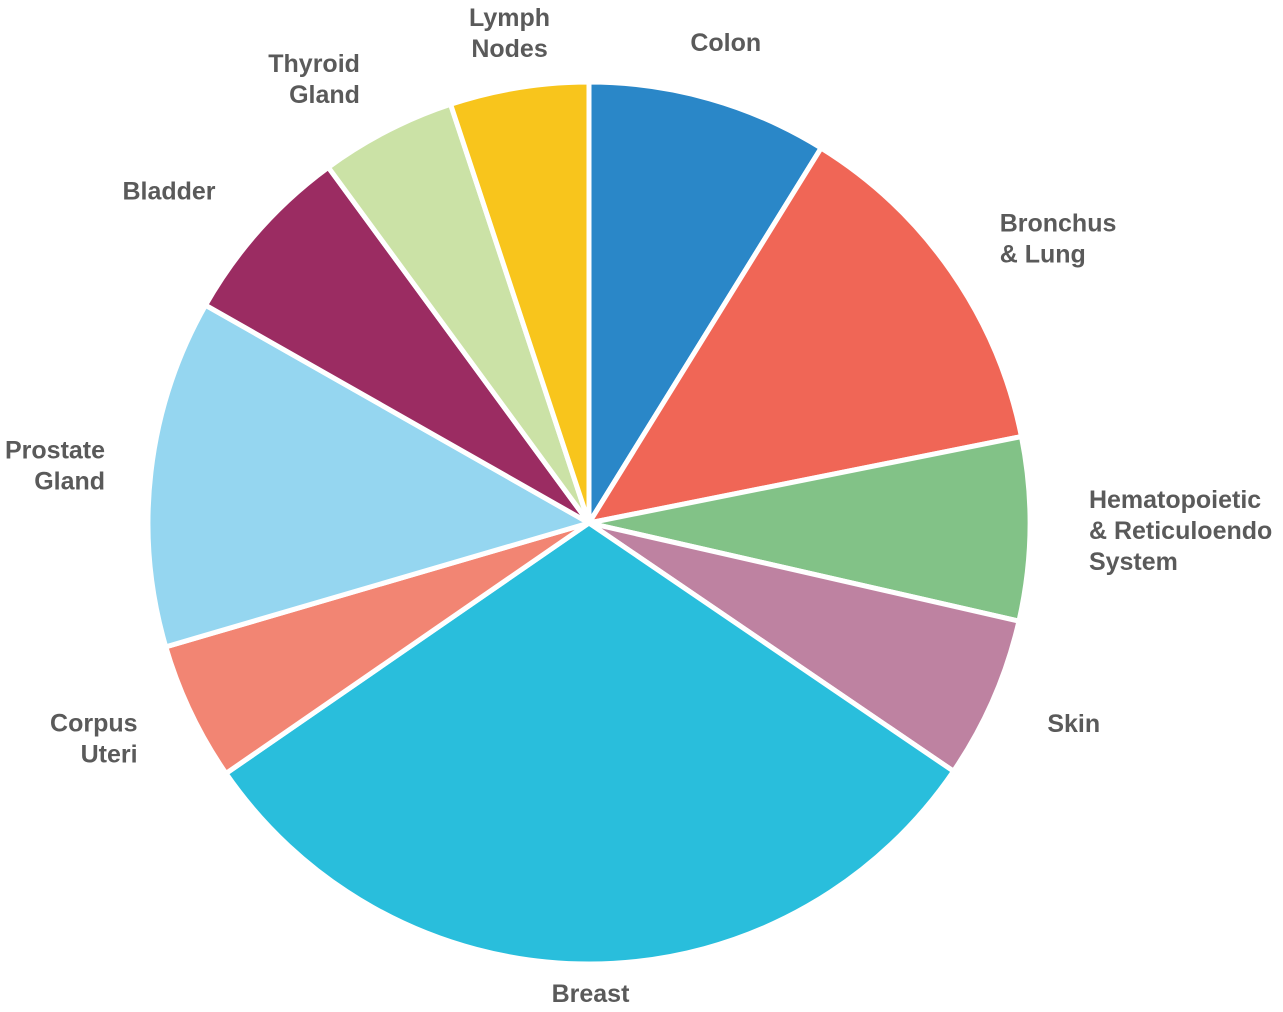 The width and height of the screenshot is (1283, 1012). Describe the element at coordinates (314, 79) in the screenshot. I see `pie-label-thyroid-gland: Thyroid Gland` at that location.